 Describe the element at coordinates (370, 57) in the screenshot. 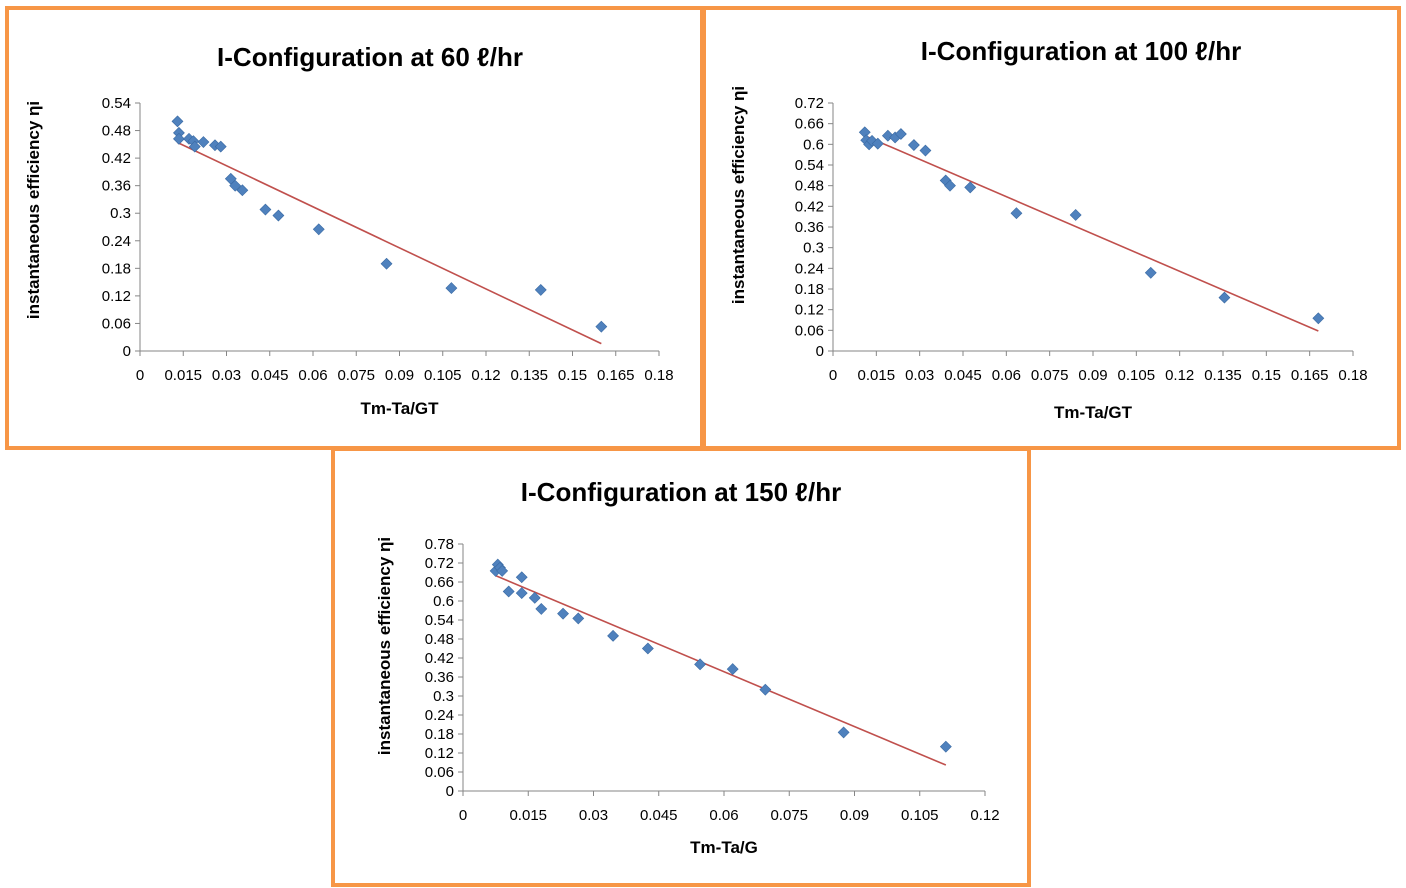

I see `chart-title: I-Configuration at 60 ℓ/hr` at that location.